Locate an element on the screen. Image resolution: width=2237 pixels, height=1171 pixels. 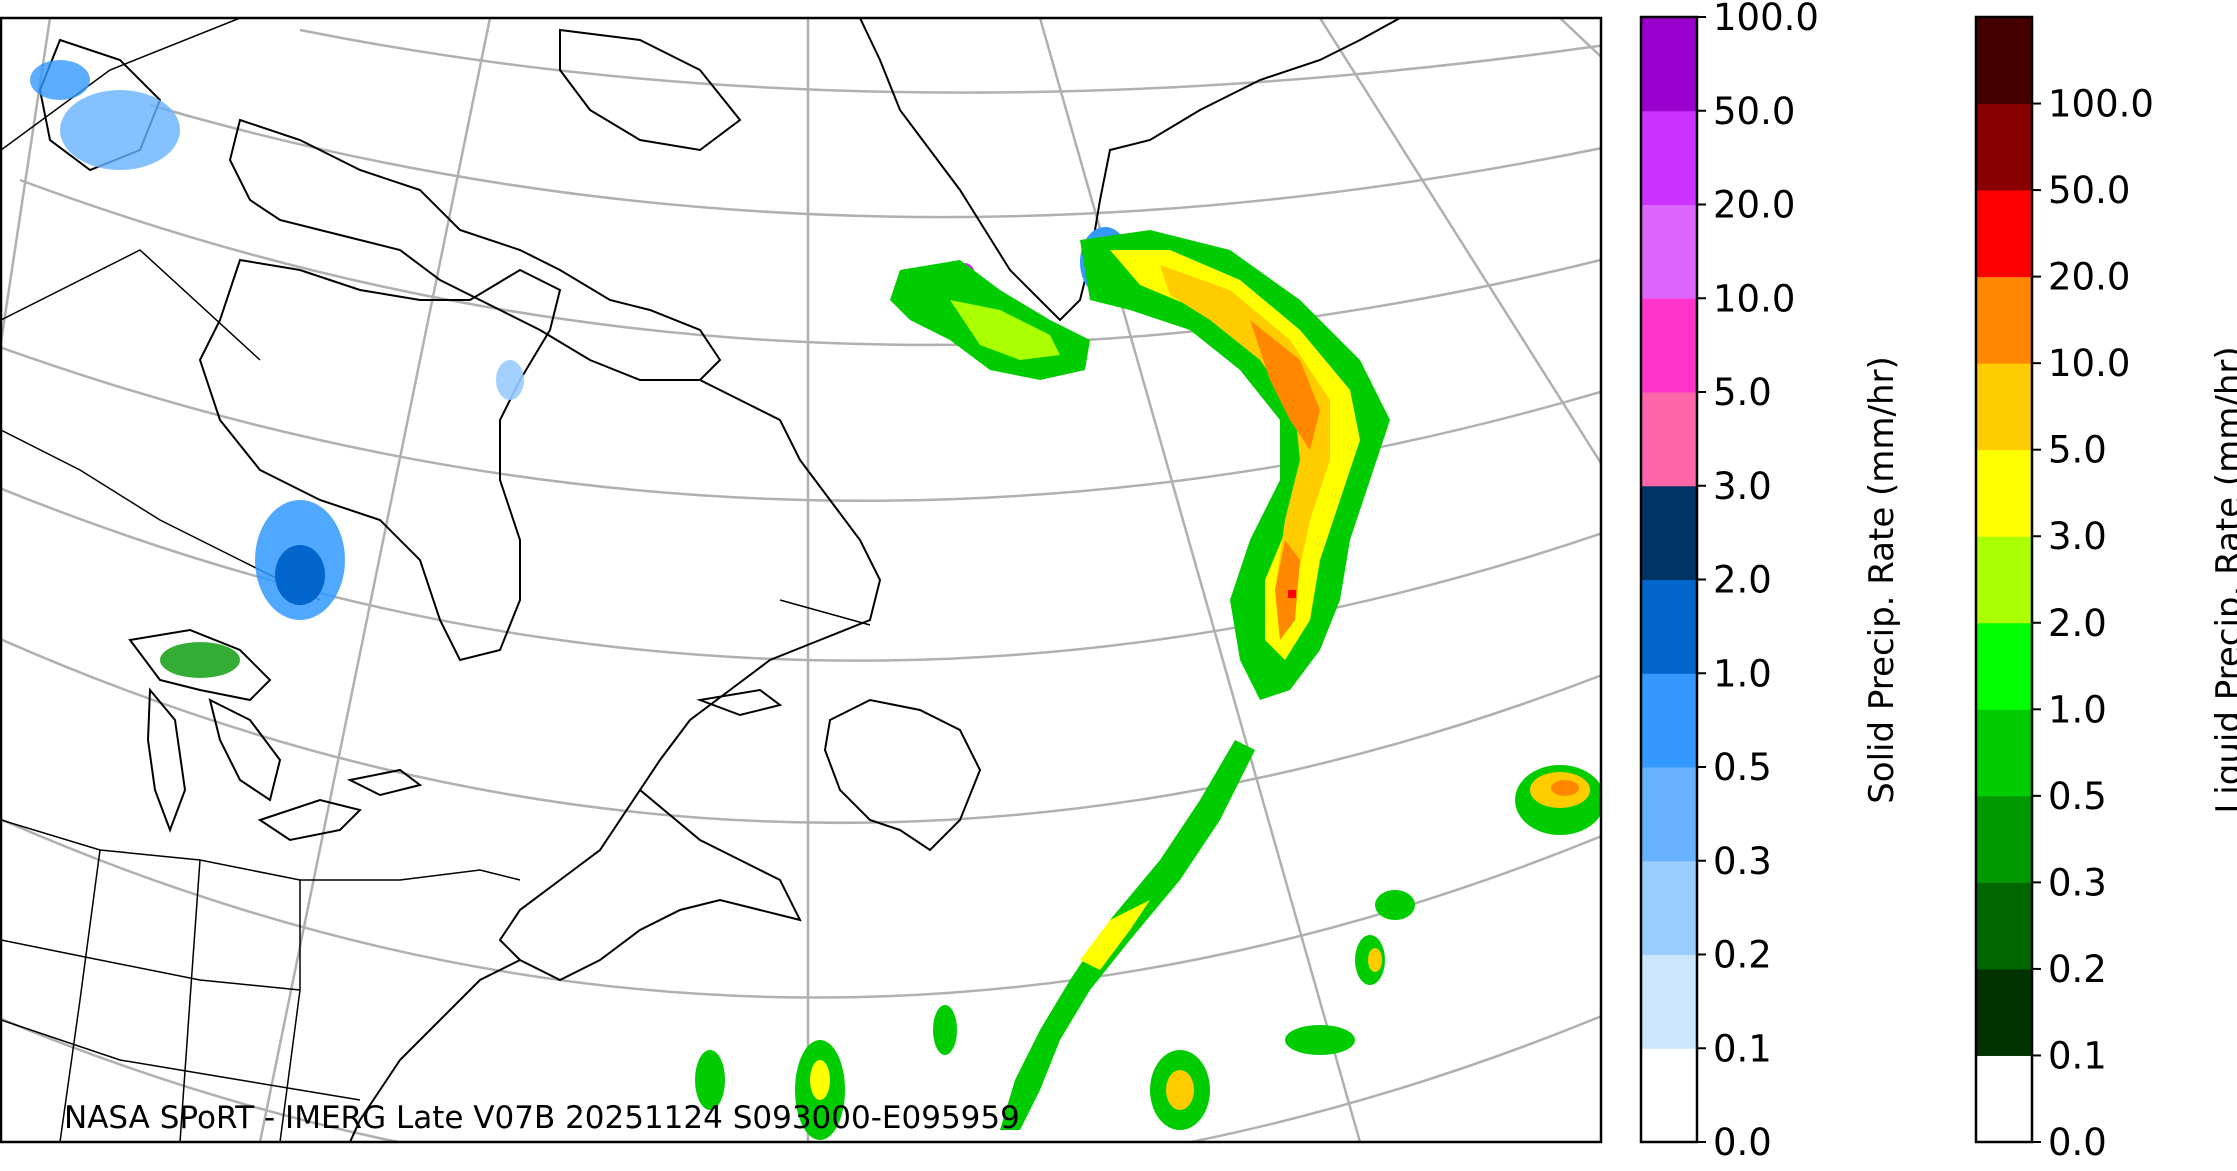
liquid-colorbar-tick-label: 10.0 is located at coordinates (2089, 363).